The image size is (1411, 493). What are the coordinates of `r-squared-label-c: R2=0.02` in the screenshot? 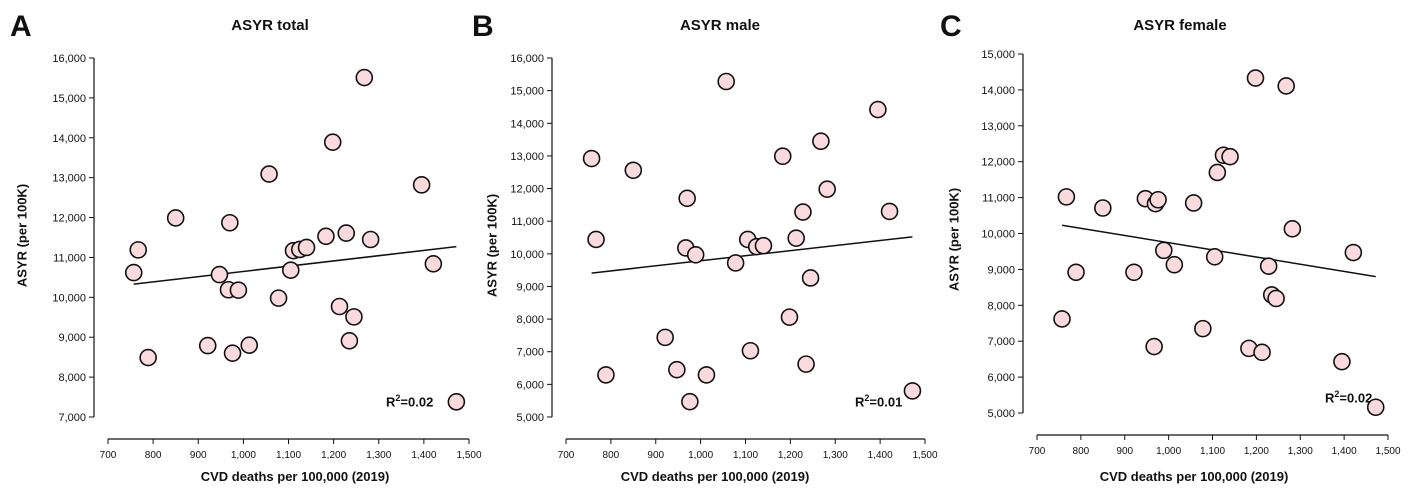 It's located at (1348, 397).